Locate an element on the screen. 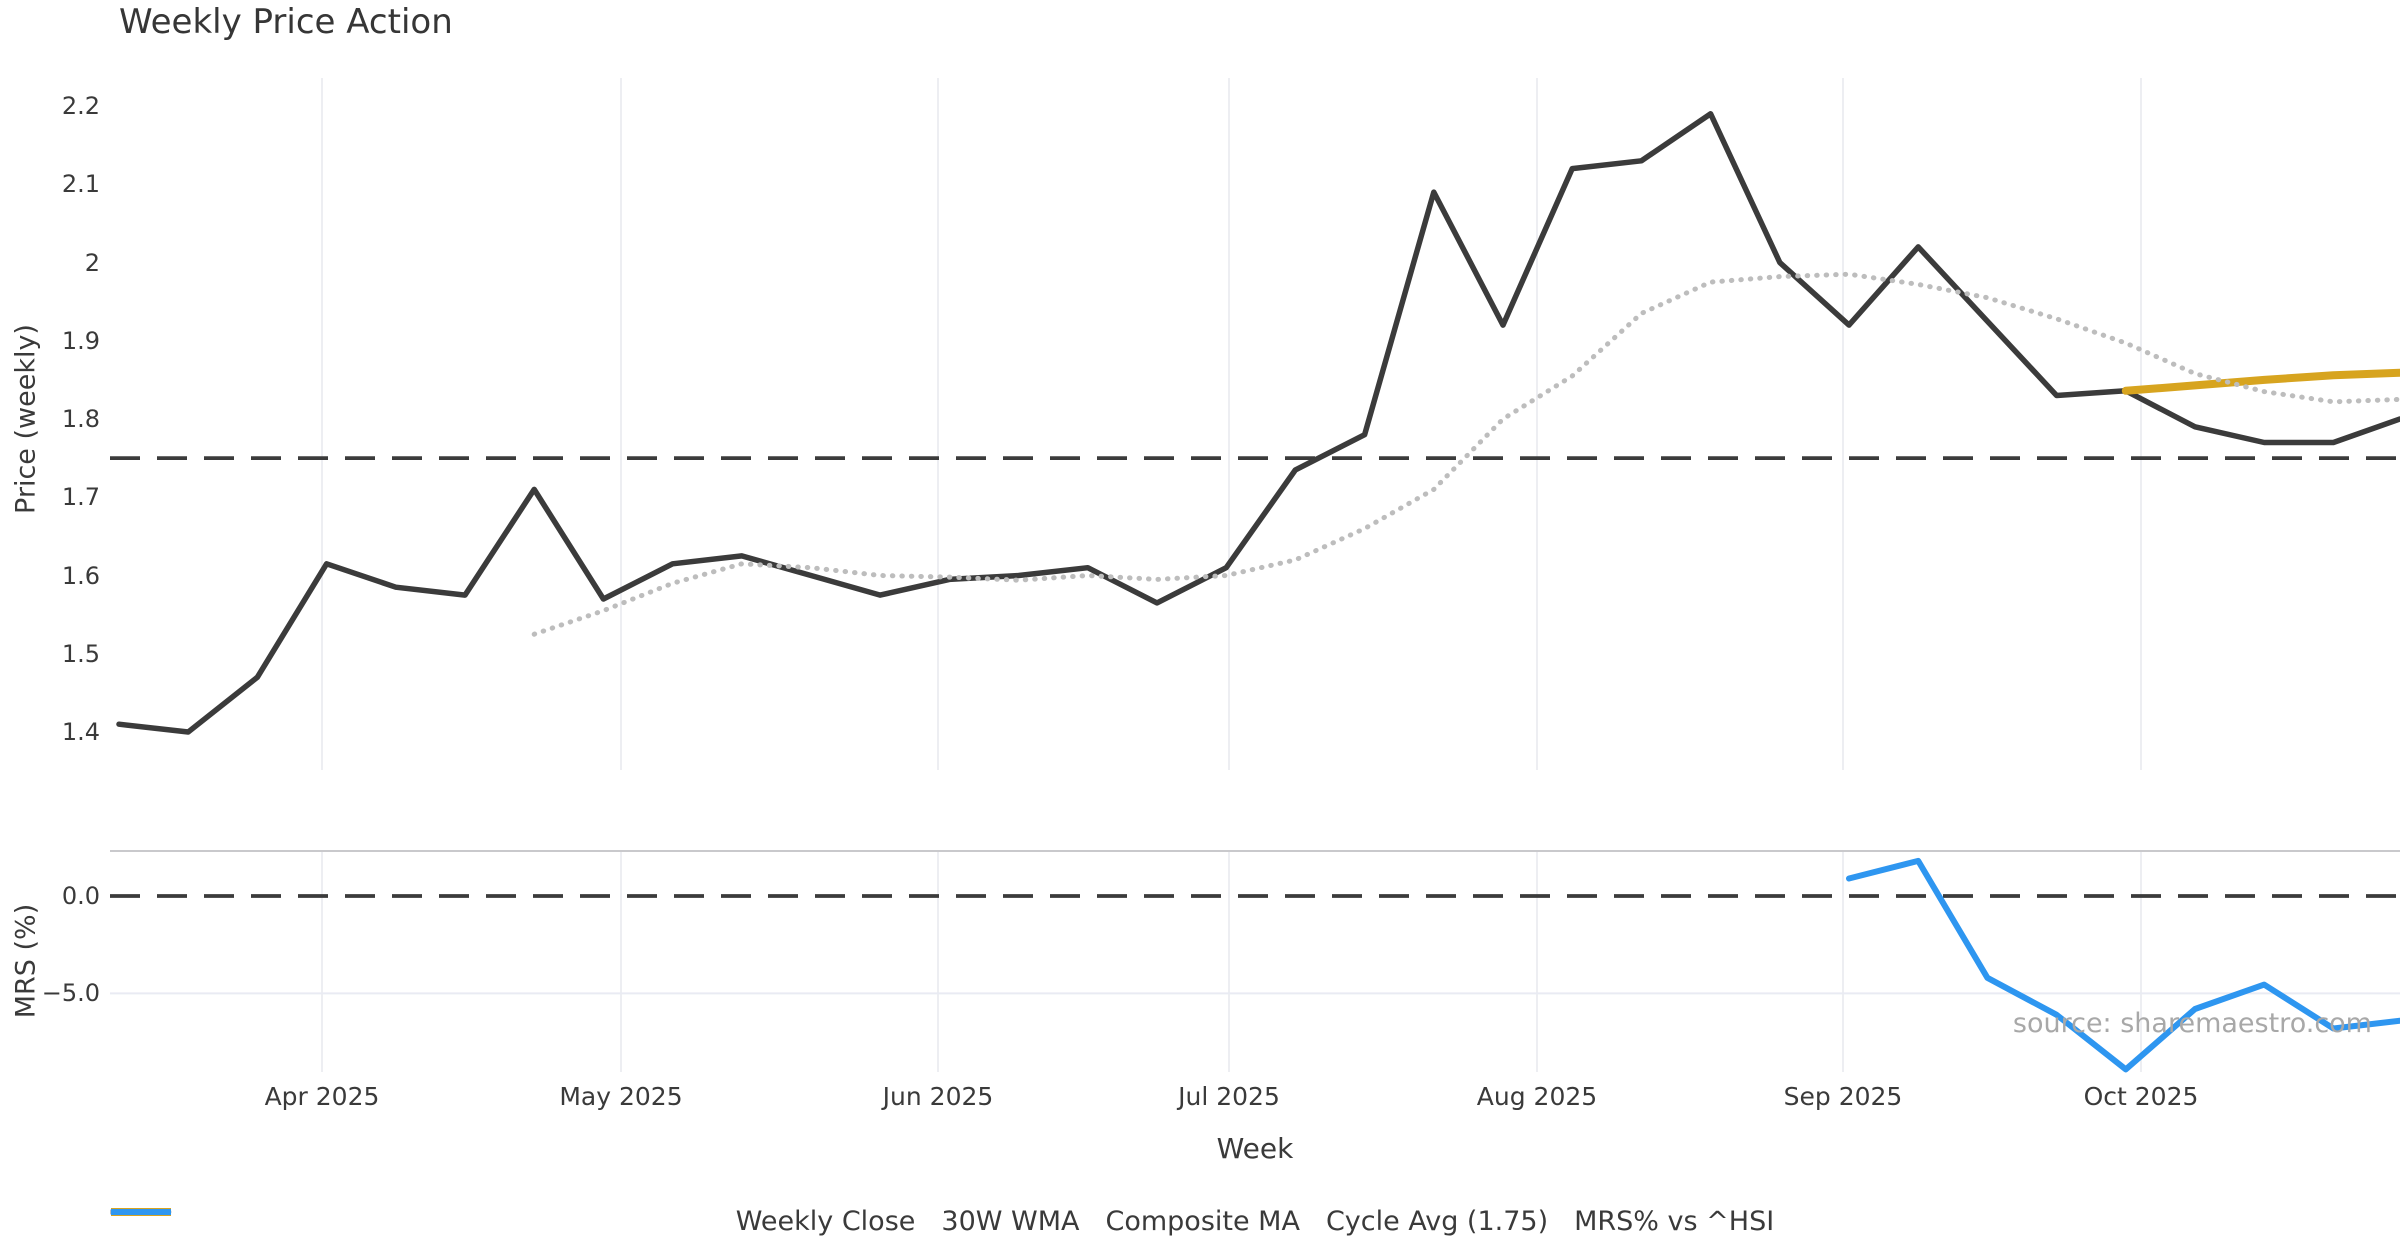  x-tick-jun-2025: Jun 2025 is located at coordinates (938, 1096).